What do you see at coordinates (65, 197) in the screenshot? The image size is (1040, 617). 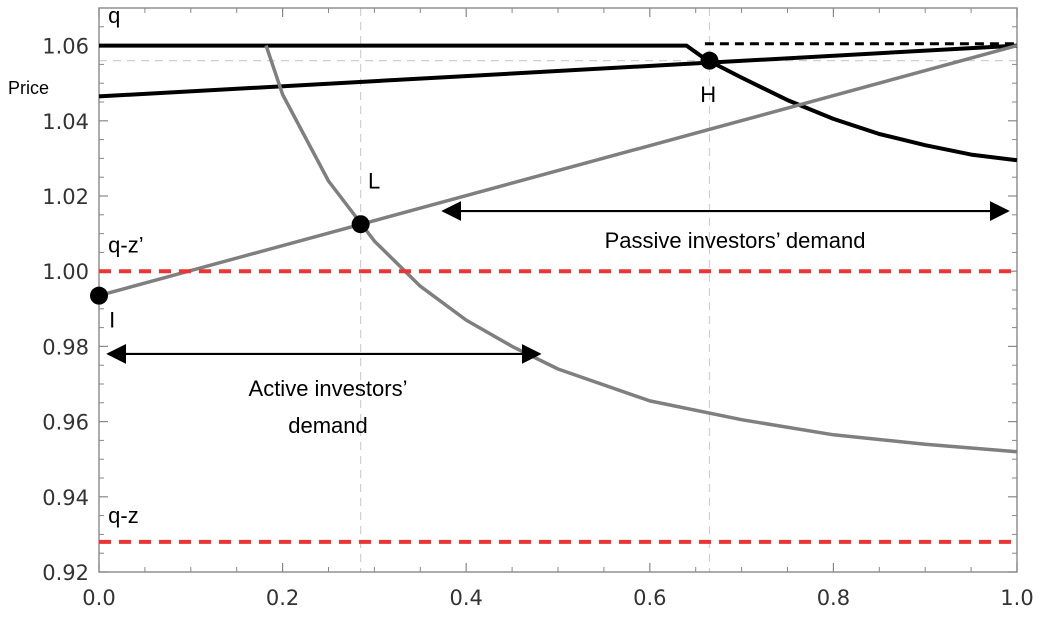 I see `y-tick-label: 1.02` at bounding box center [65, 197].